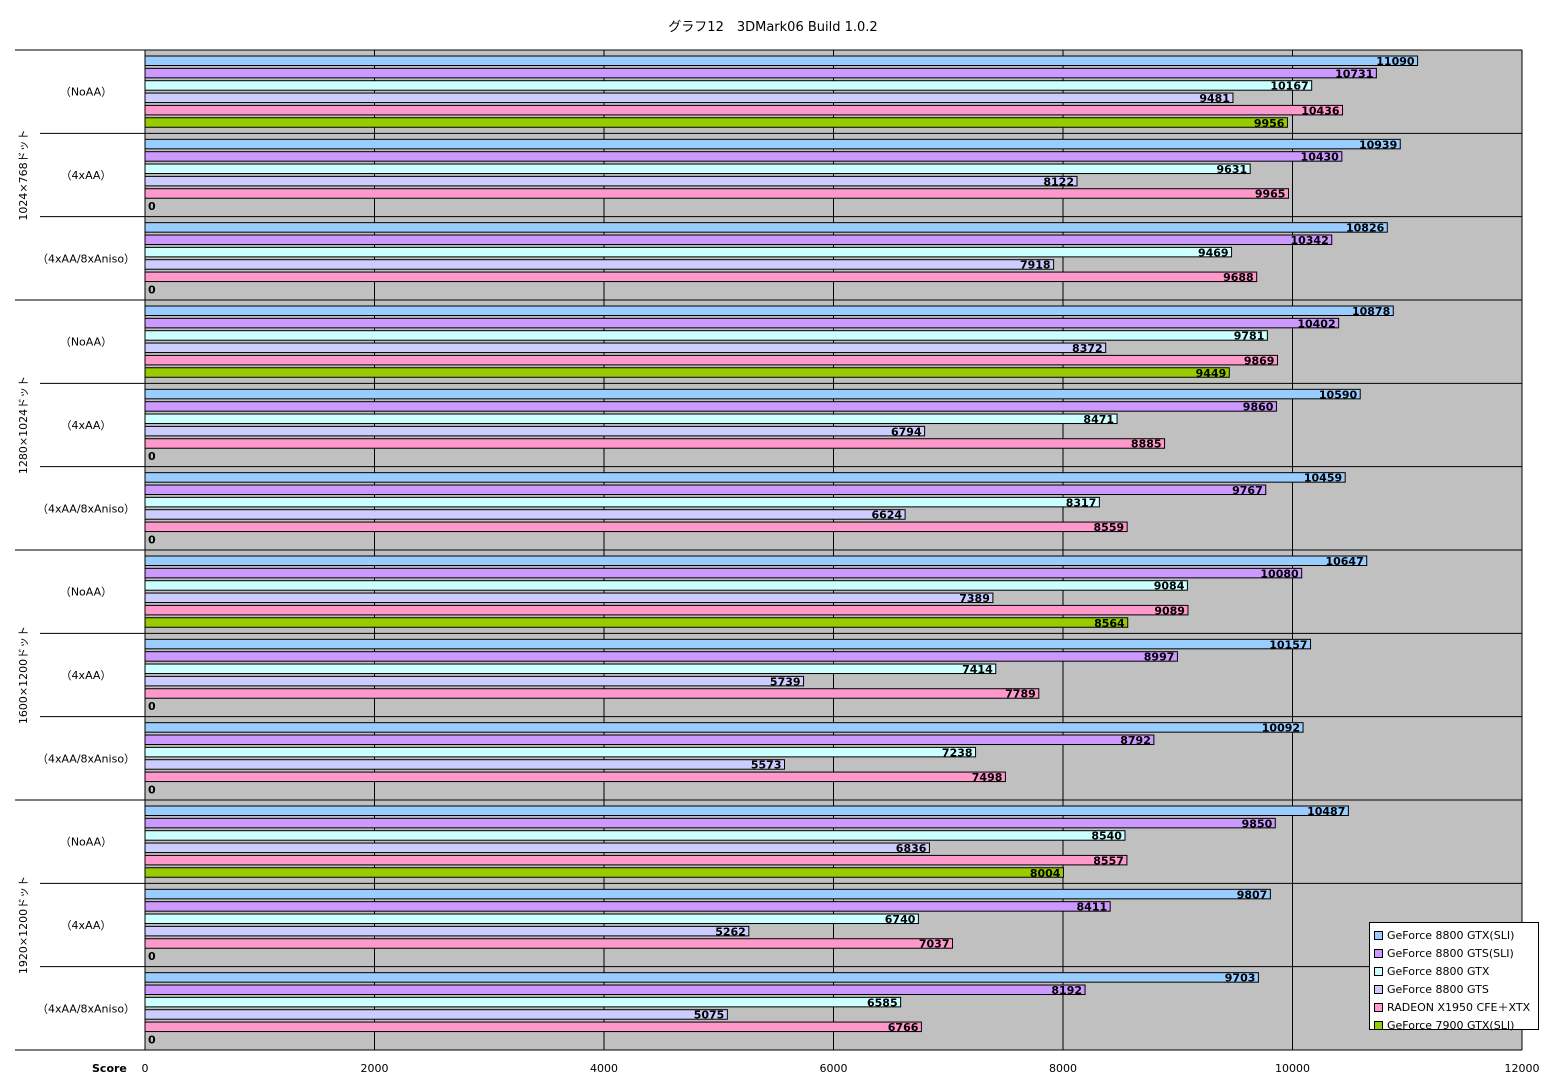 This screenshot has height=1083, width=1546. I want to click on legend-item: GeForce 7900 GTX(SLI), so click(1456, 1025).